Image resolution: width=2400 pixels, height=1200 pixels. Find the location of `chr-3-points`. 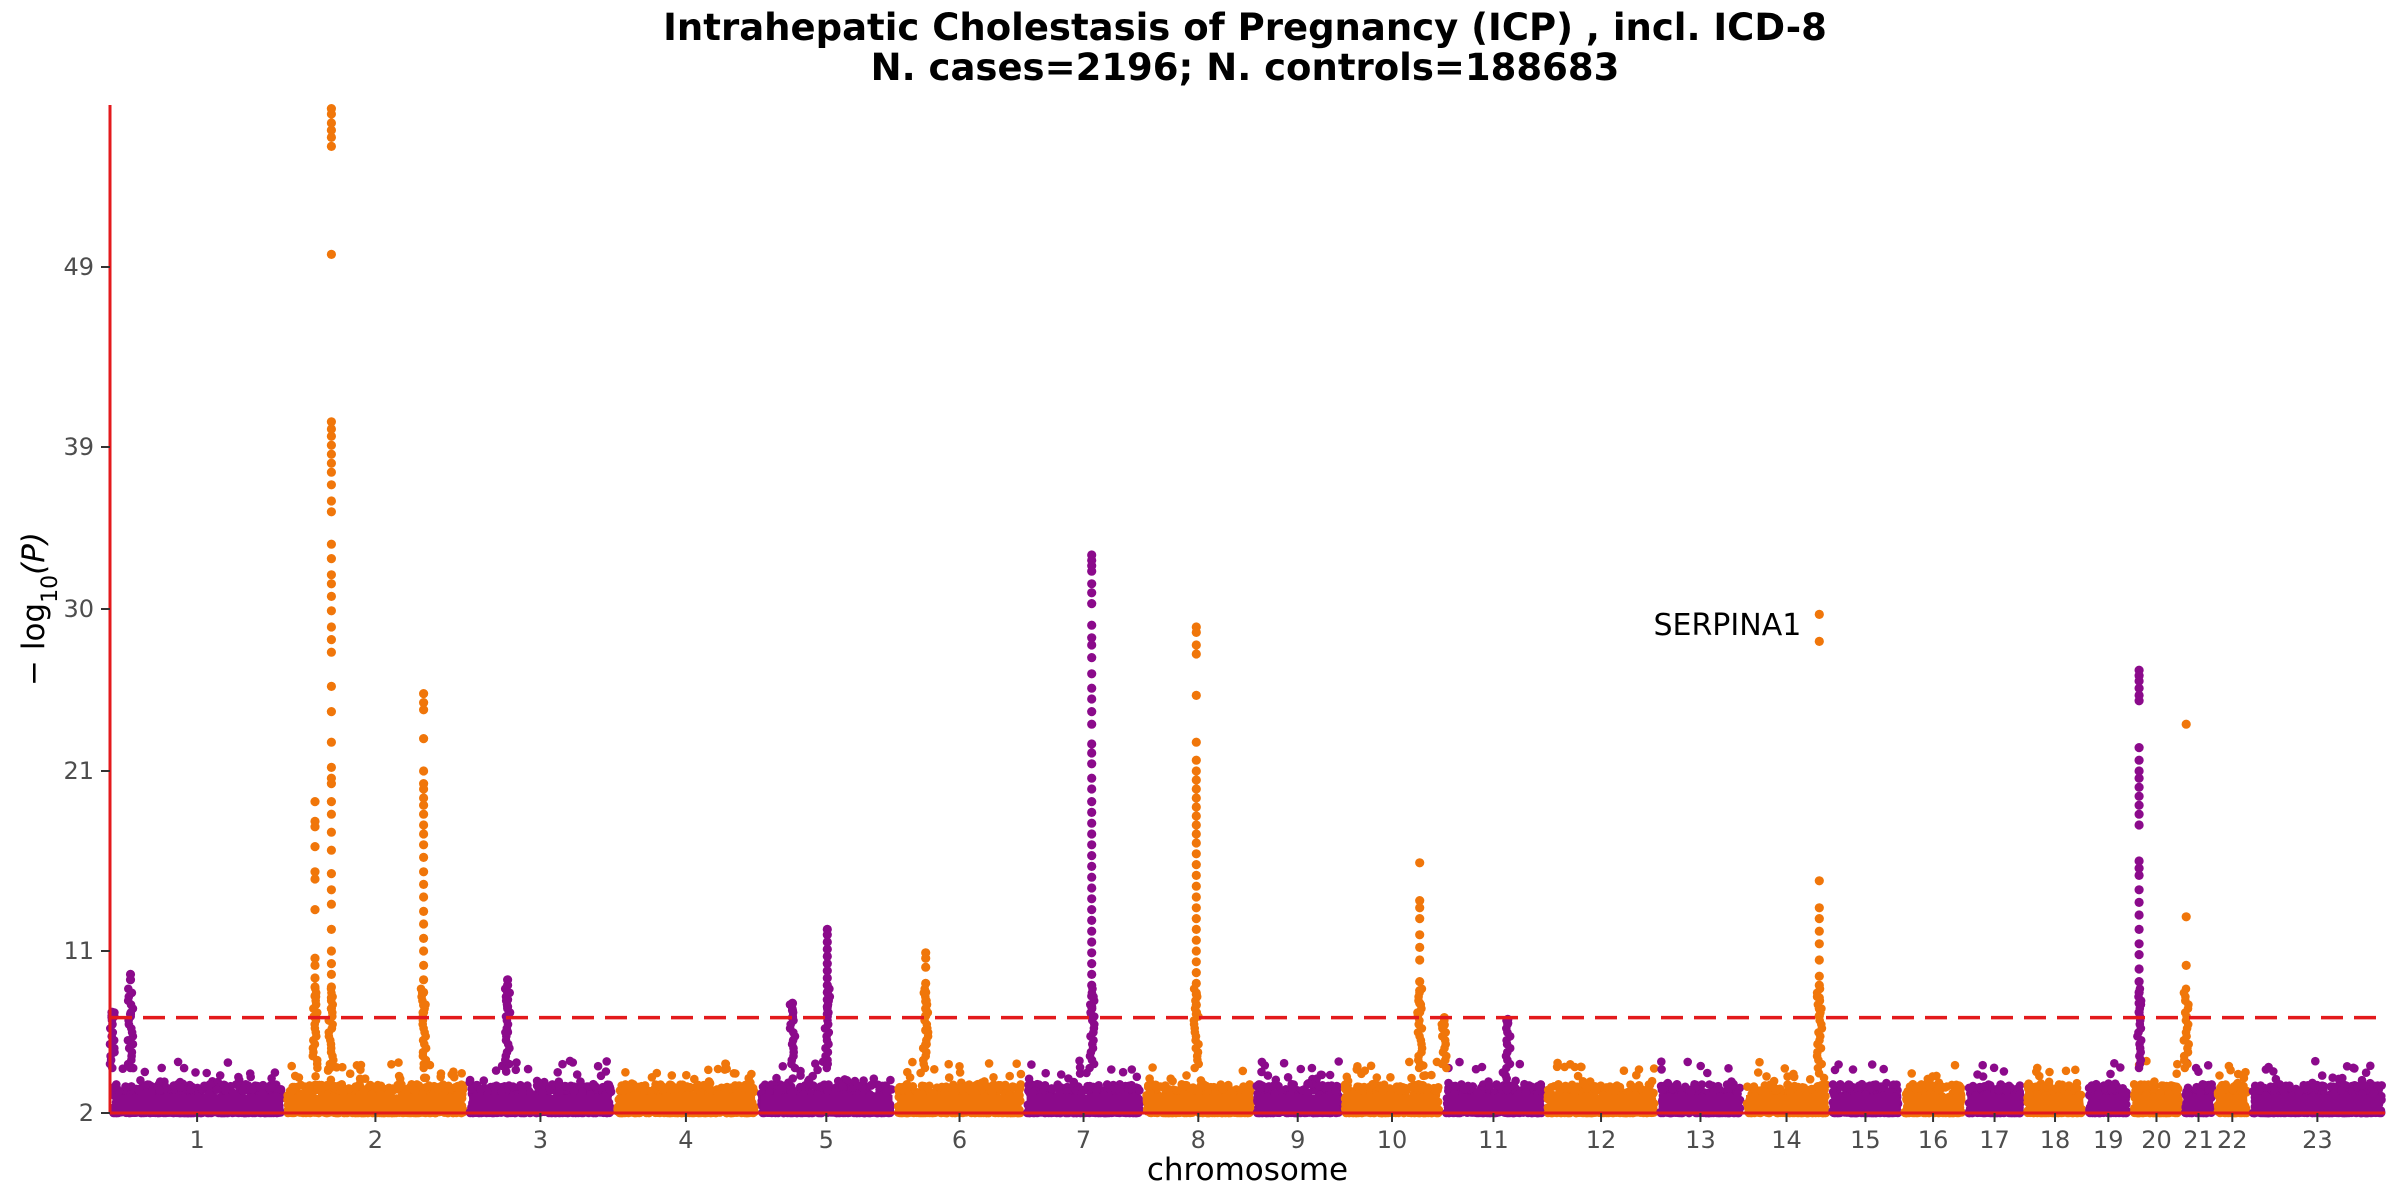

chr-3-points is located at coordinates (540, 1087).